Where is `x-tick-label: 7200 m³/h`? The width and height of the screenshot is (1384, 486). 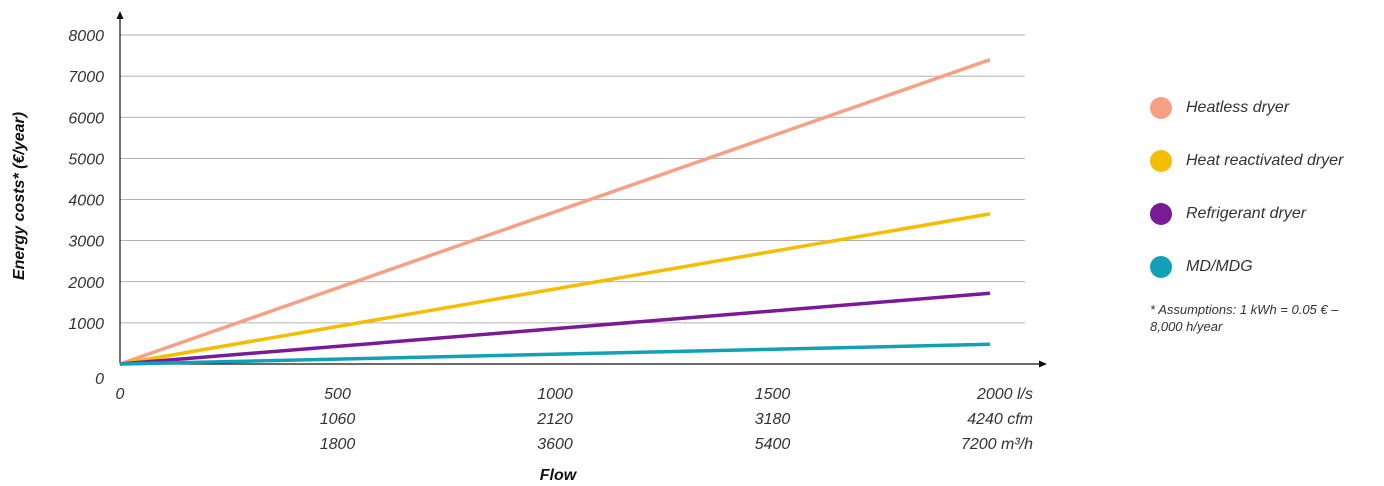 x-tick-label: 7200 m³/h is located at coordinates (997, 444).